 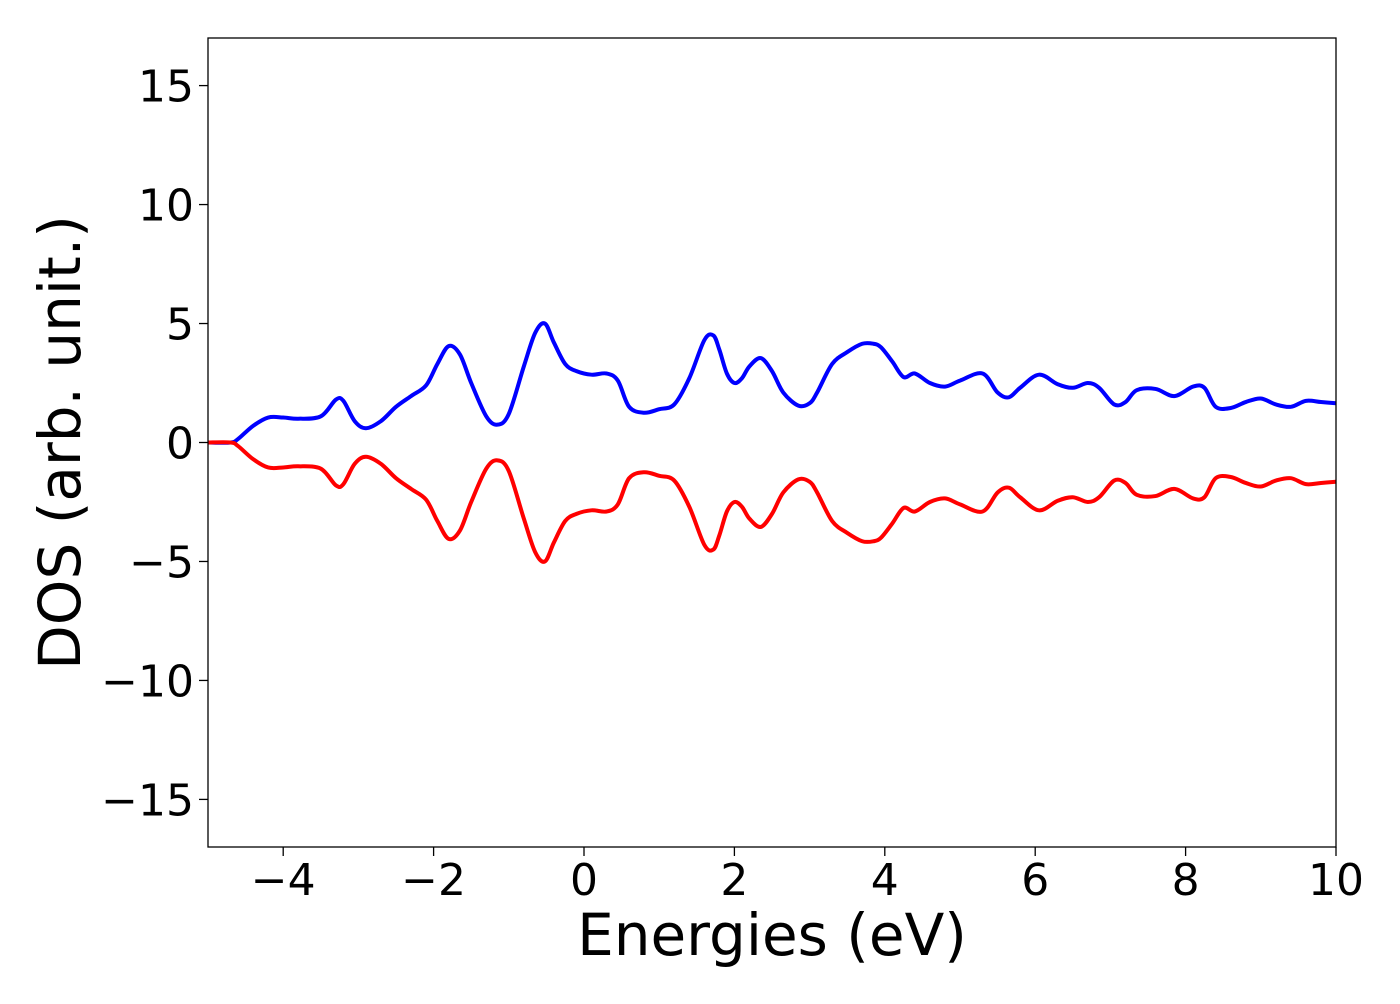 I want to click on y-tick-label: −5, so click(x=161, y=562).